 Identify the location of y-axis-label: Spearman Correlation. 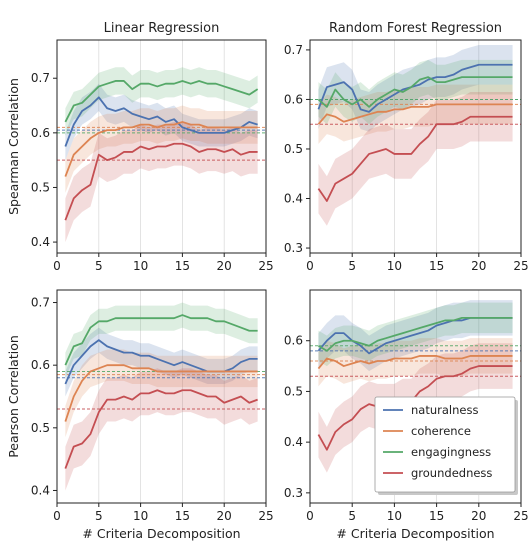
(13, 146).